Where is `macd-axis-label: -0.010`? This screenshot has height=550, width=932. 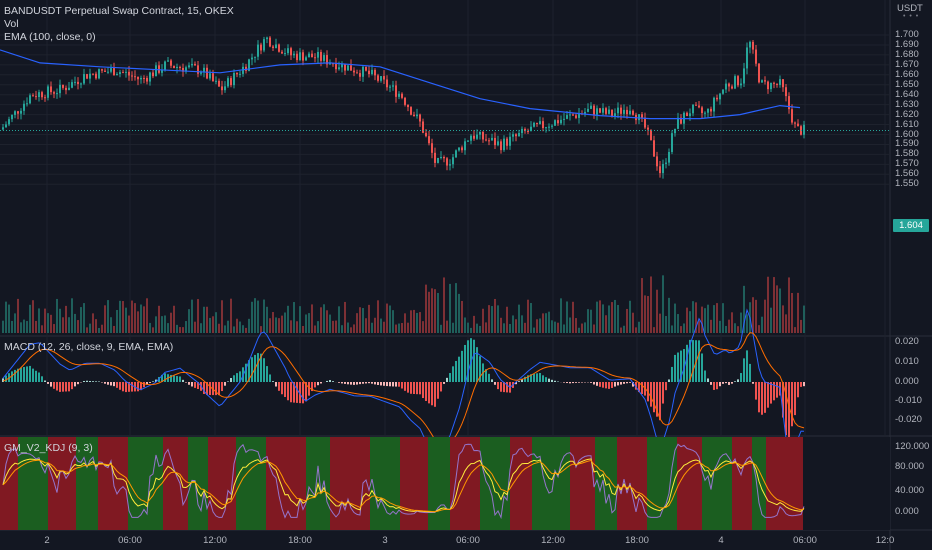 macd-axis-label: -0.010 is located at coordinates (908, 400).